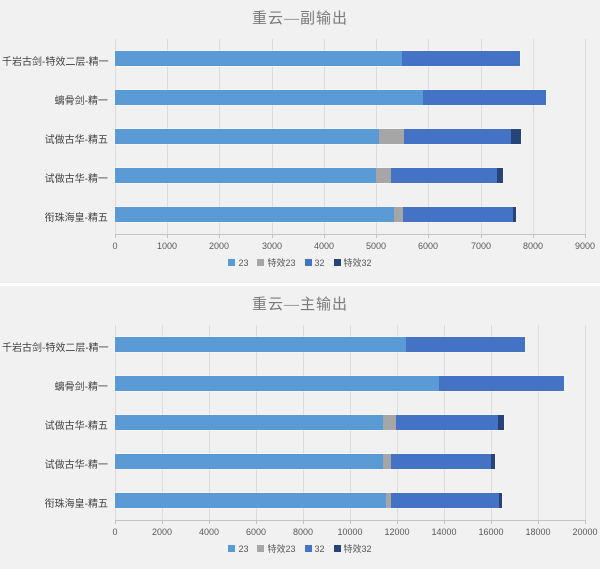  I want to click on legend-item: 23, so click(238, 549).